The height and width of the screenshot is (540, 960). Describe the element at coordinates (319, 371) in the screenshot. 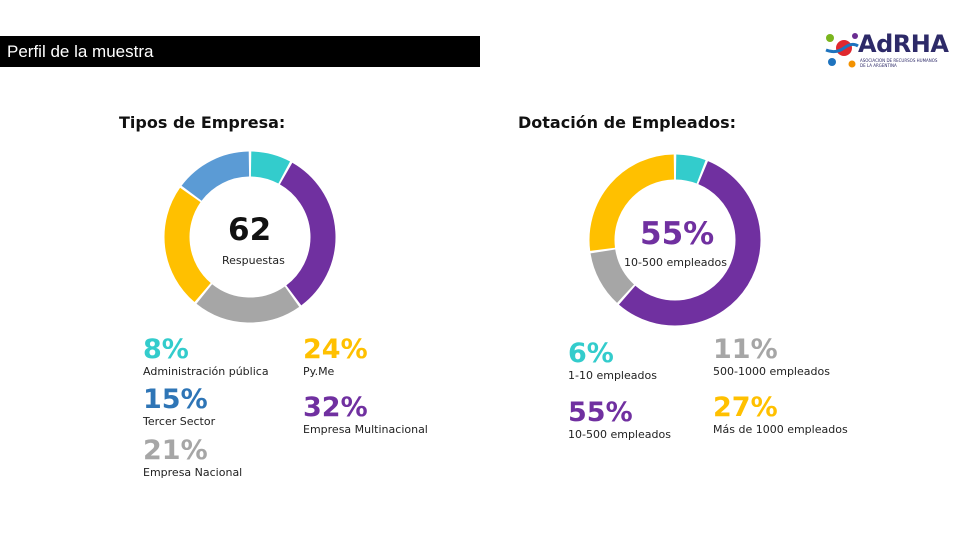

I see `stat-label: Py.Me` at that location.